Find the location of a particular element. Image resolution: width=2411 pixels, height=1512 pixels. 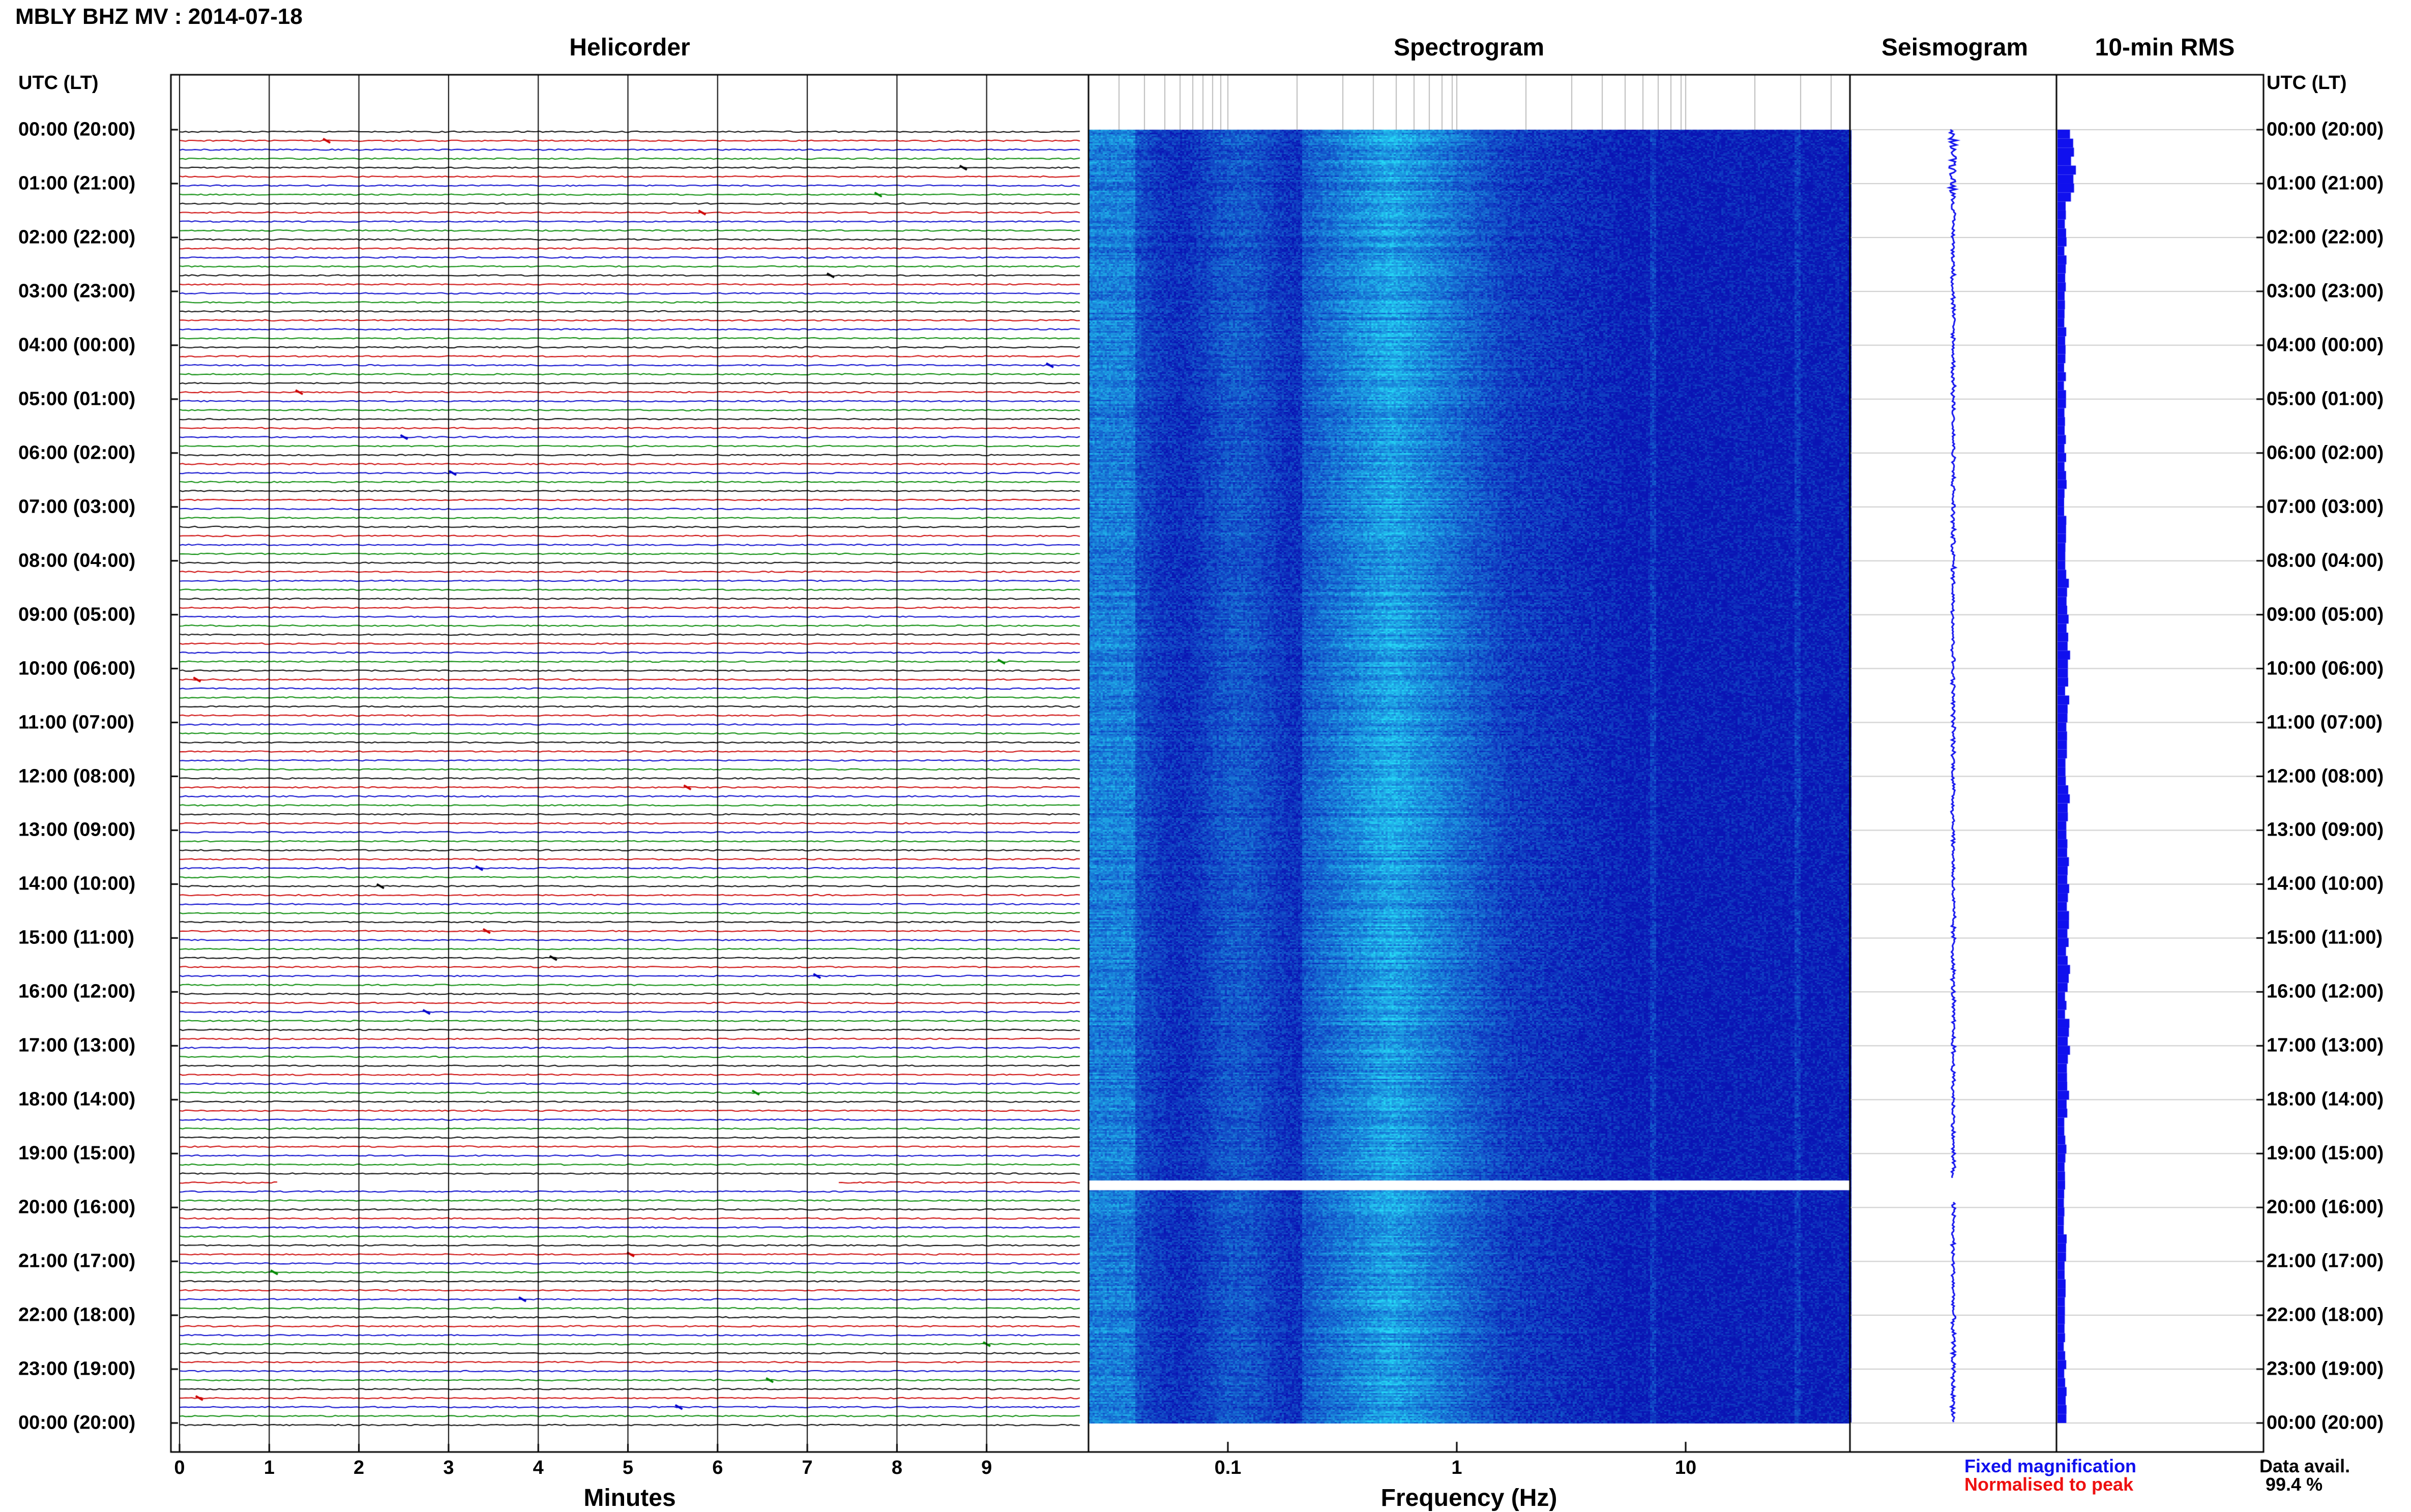

minutes-tick-label: 6 is located at coordinates (717, 1467).